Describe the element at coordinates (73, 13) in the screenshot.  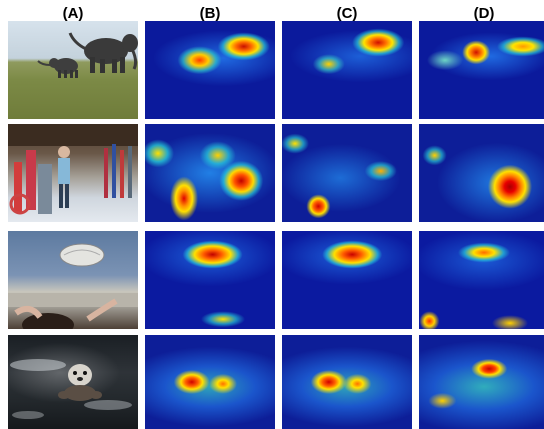
I see `column-label-a: (A)` at that location.